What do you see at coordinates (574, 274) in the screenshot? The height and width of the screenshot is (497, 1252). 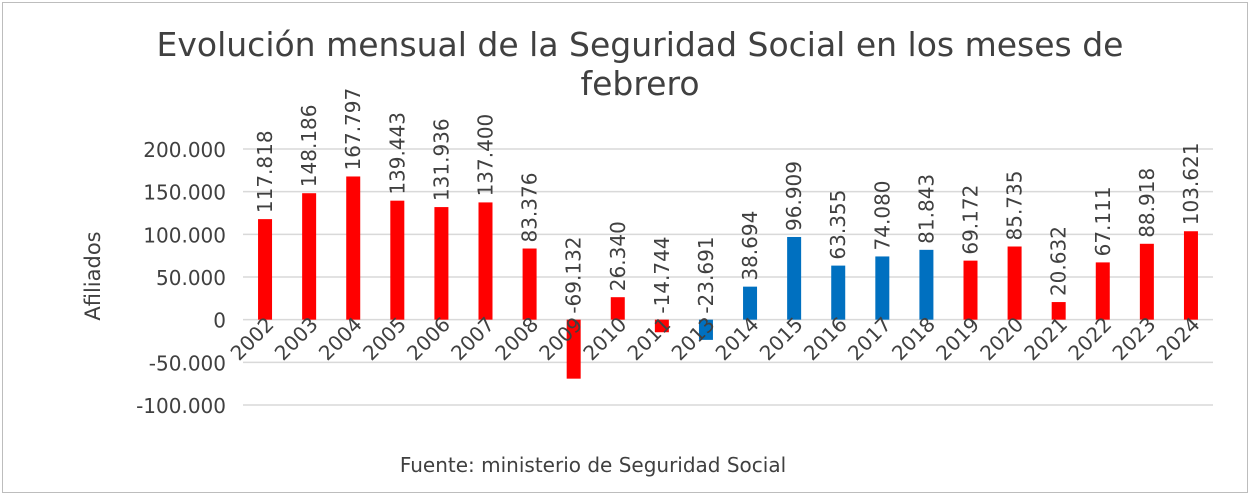 I see `data-label: -69.132` at bounding box center [574, 274].